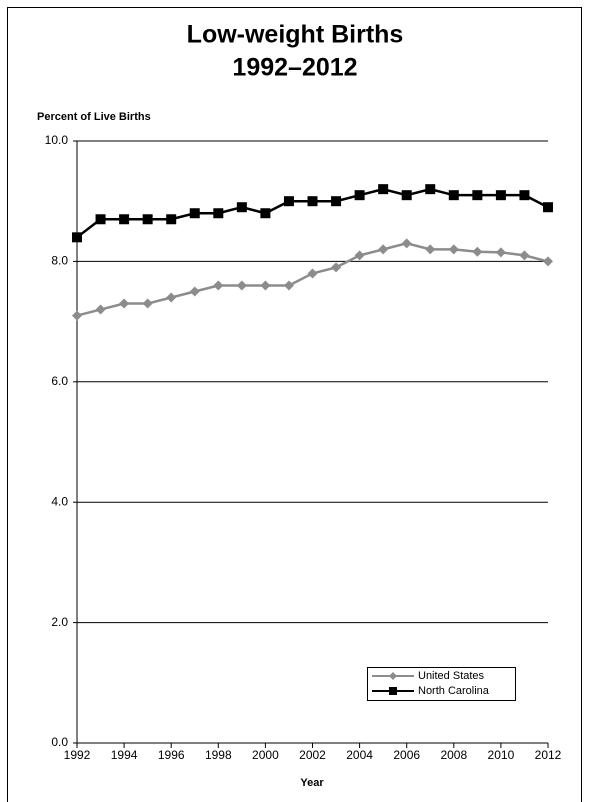  Describe the element at coordinates (406, 755) in the screenshot. I see `x-tick-label: 2006` at that location.